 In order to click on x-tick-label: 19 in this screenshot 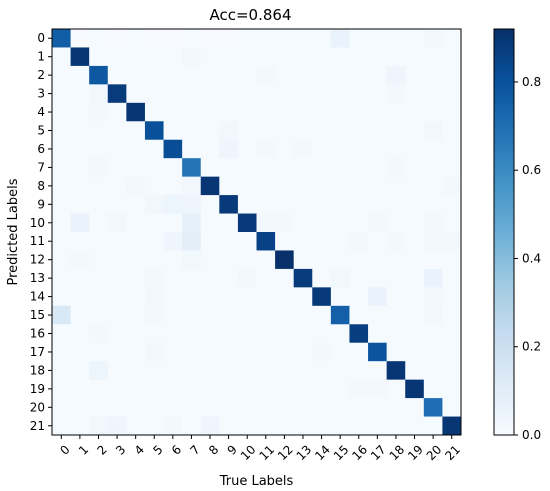, I will do `click(415, 452)`.